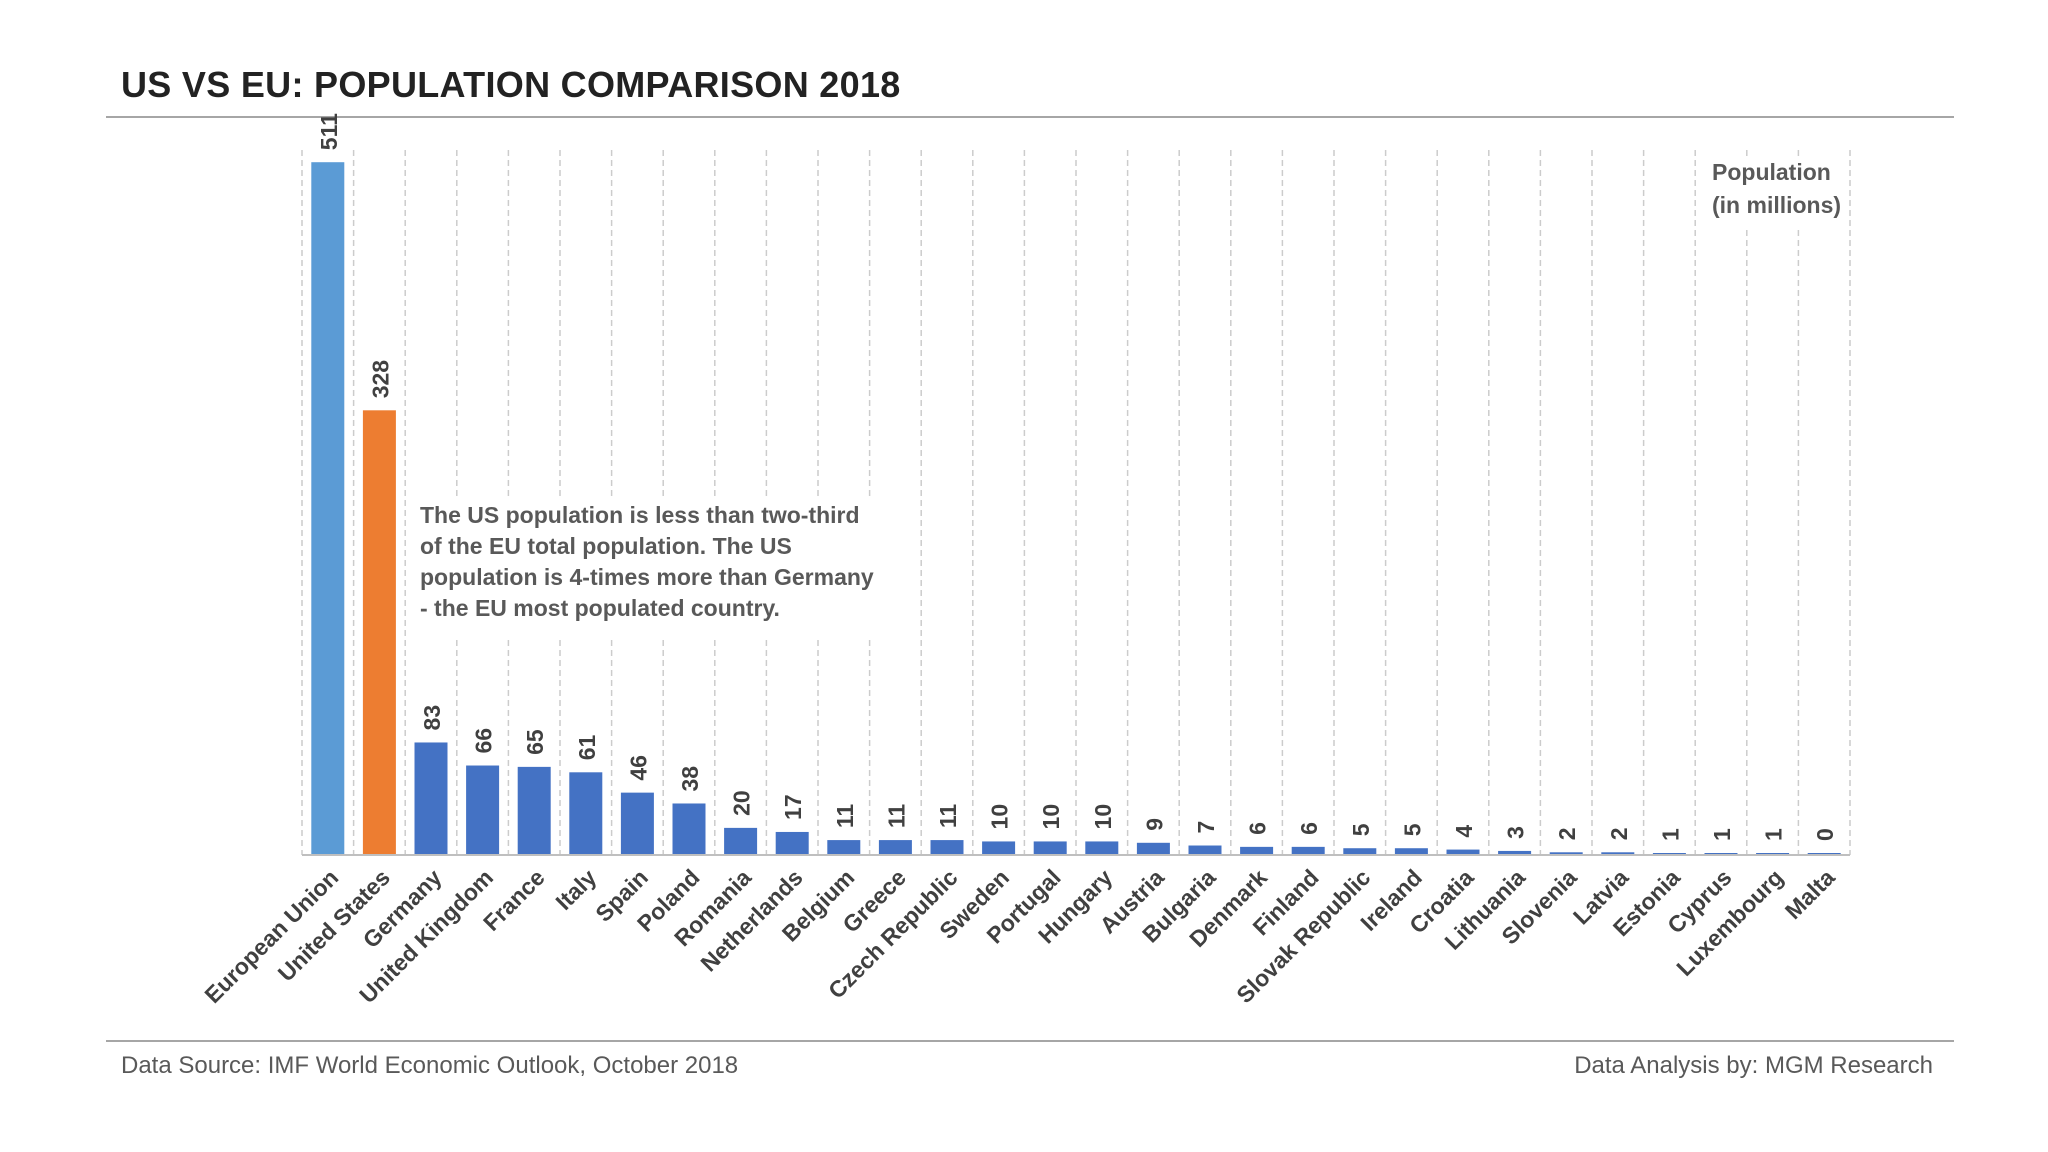 Image resolution: width=2048 pixels, height=1152 pixels. I want to click on bar-belgium, so click(844, 847).